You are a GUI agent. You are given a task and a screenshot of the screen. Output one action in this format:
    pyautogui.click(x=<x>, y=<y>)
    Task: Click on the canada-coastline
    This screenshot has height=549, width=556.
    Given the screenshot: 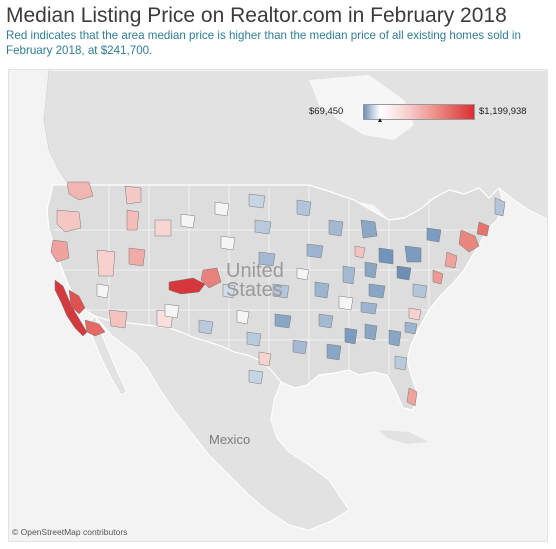 What is the action you would take?
    pyautogui.click(x=56, y=128)
    